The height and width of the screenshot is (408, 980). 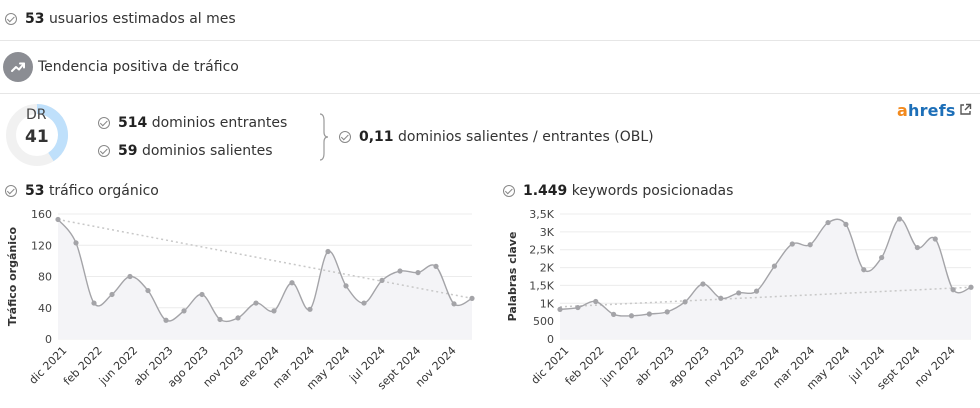 I want to click on monthly-users-text: 53 usuarios estimados al mes, so click(x=130, y=19).